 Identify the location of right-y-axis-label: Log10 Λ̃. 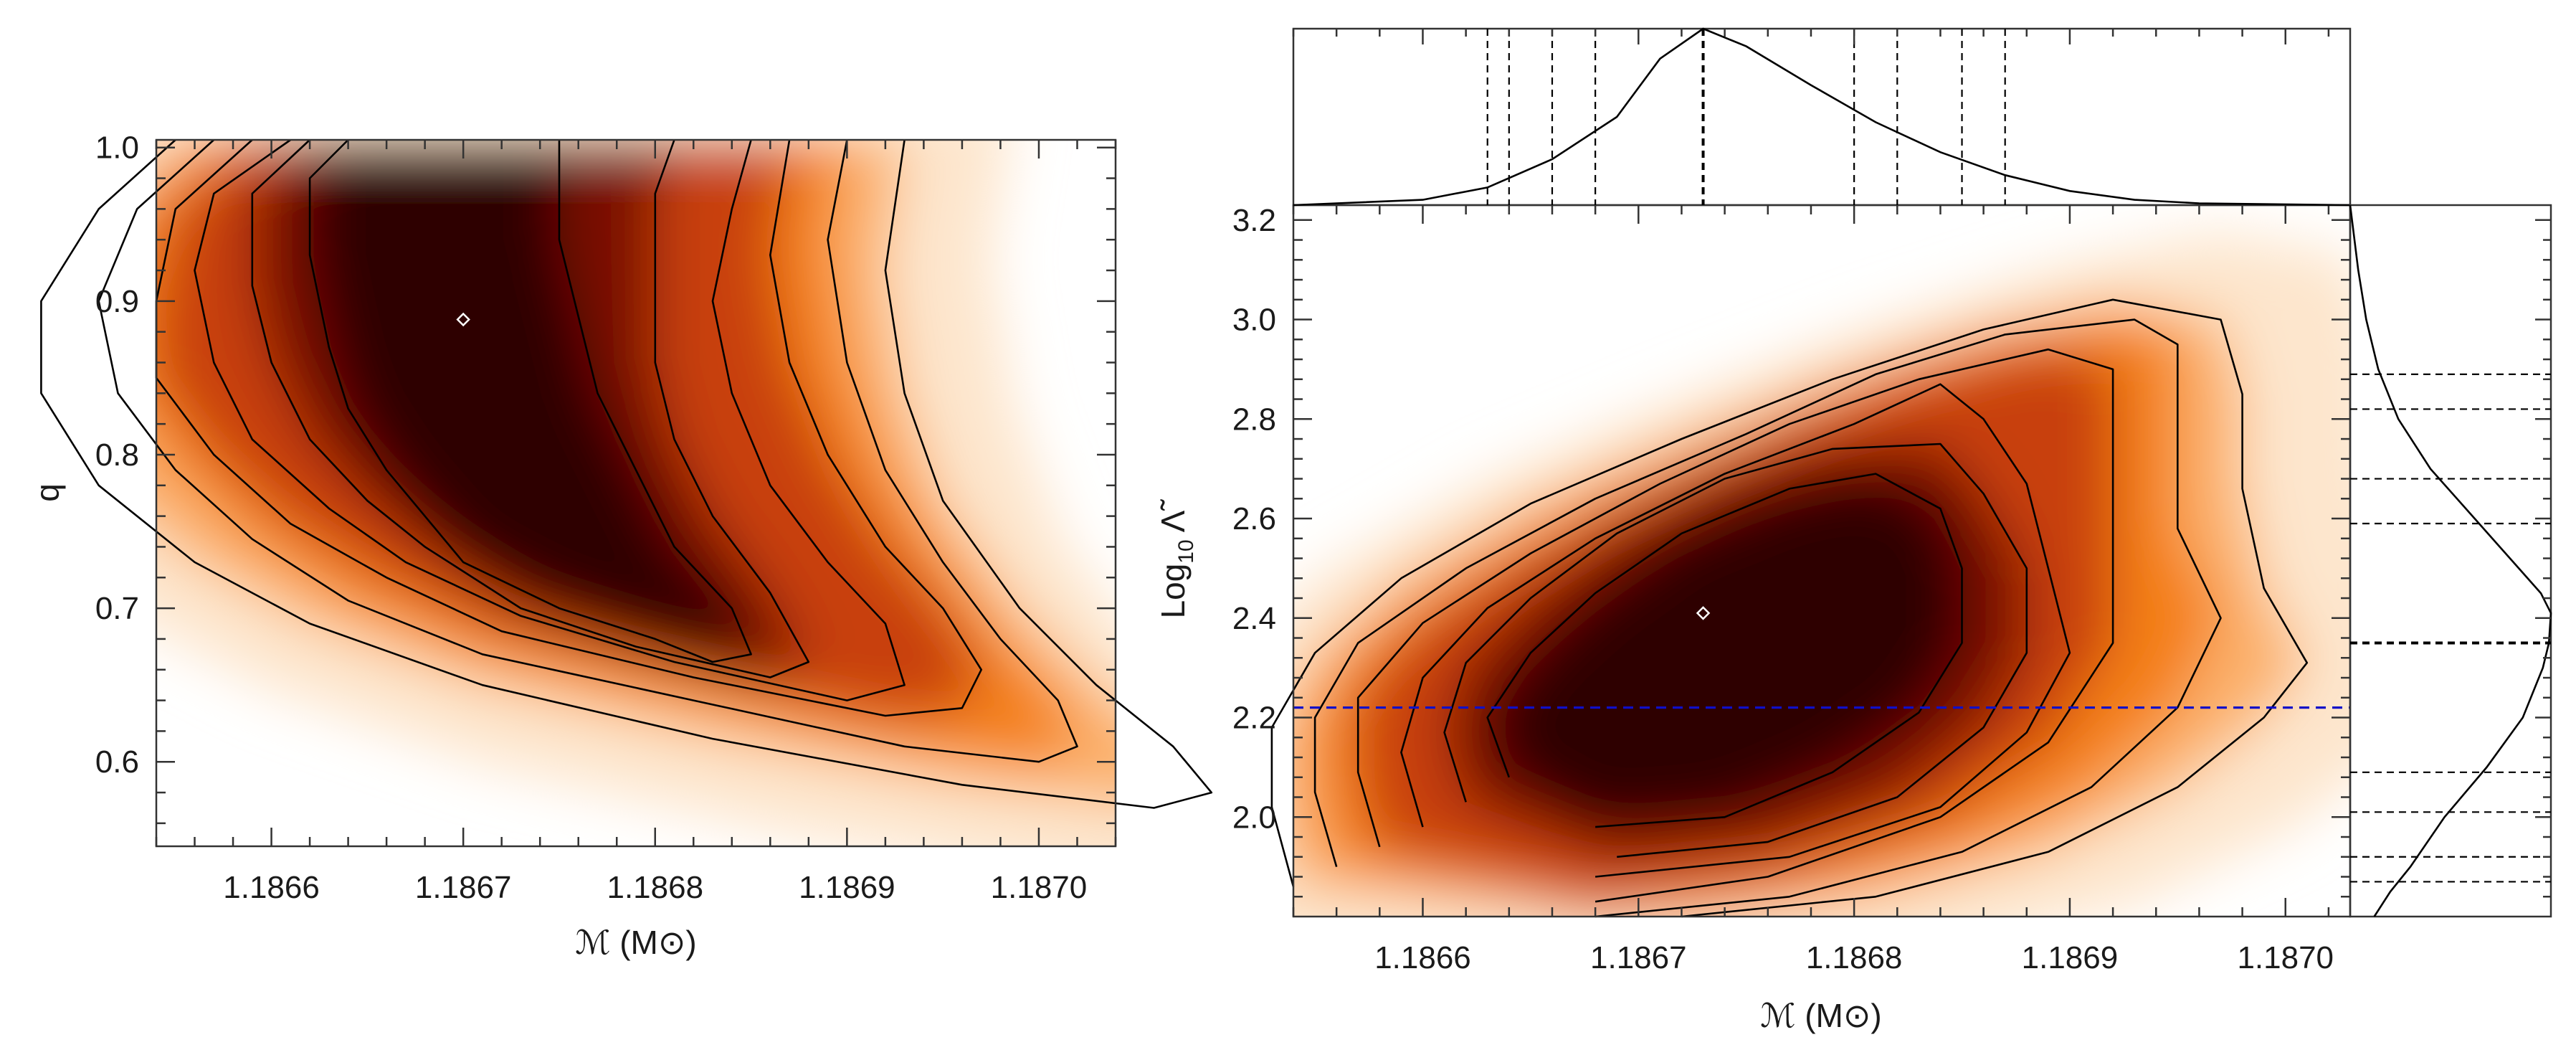
(1176, 559).